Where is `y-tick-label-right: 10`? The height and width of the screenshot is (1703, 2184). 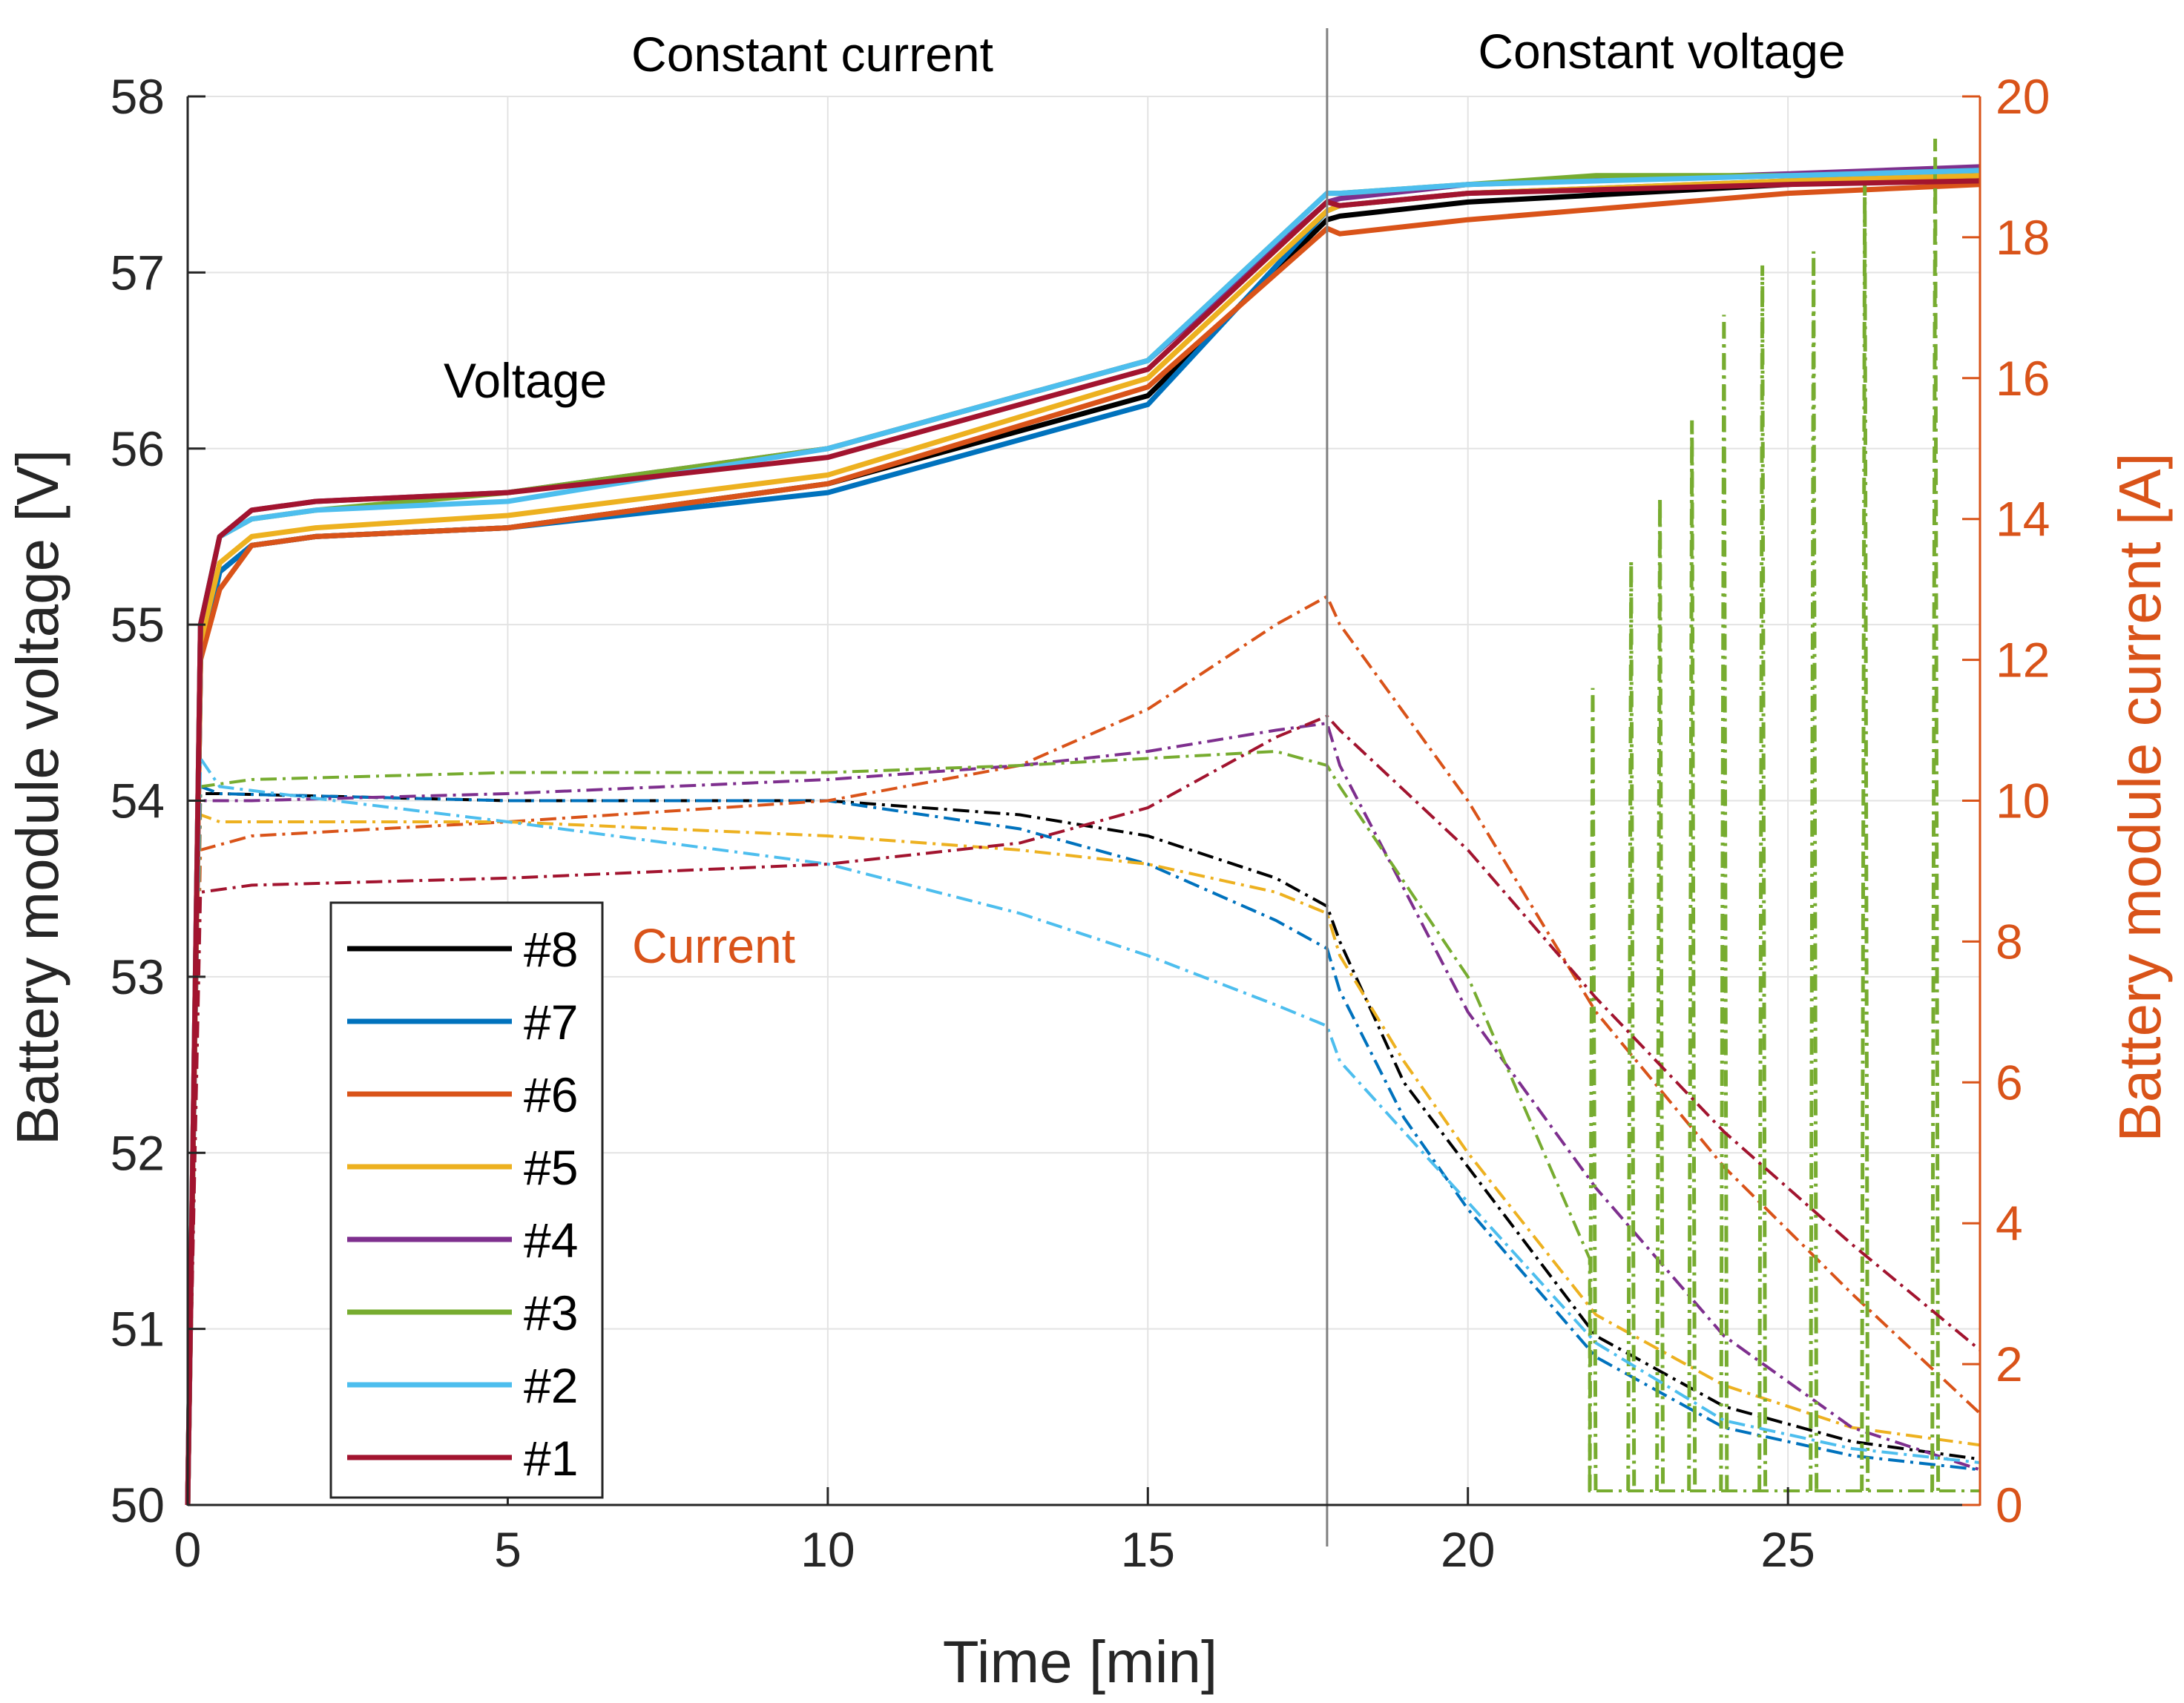
y-tick-label-right: 10 is located at coordinates (2023, 801).